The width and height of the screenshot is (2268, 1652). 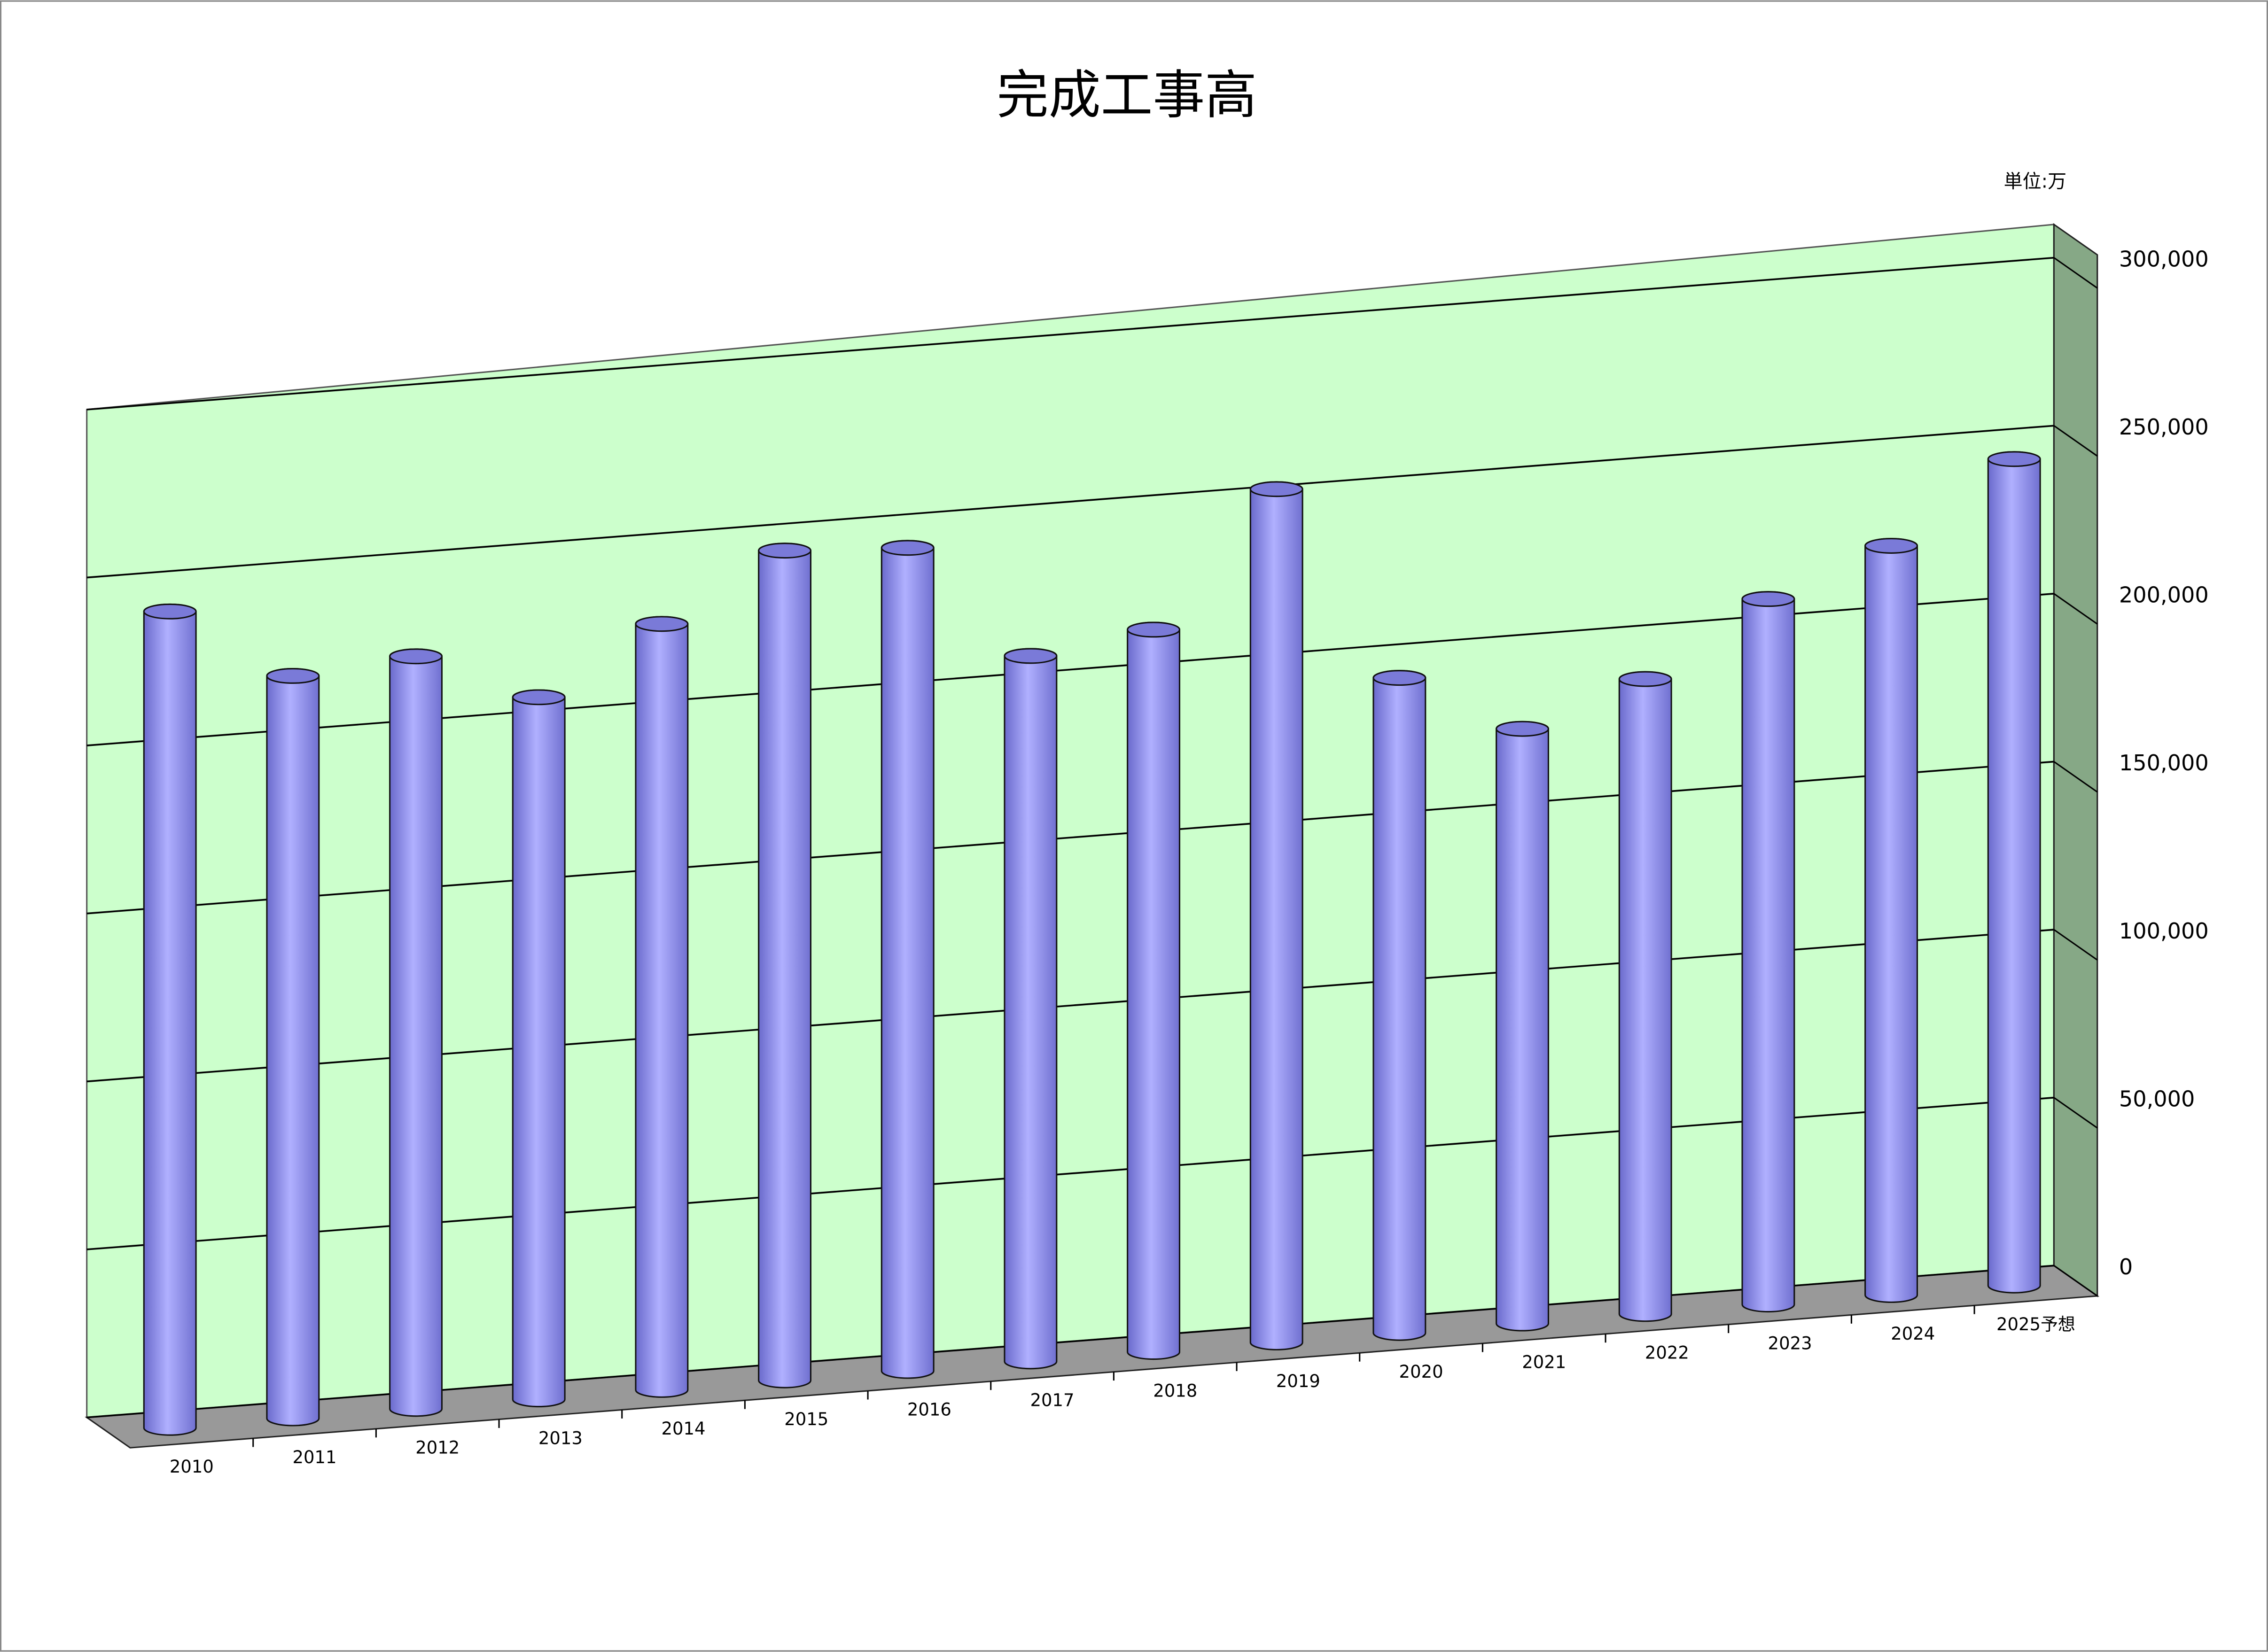 What do you see at coordinates (2164, 931) in the screenshot?
I see `y-tick-label: 100,000` at bounding box center [2164, 931].